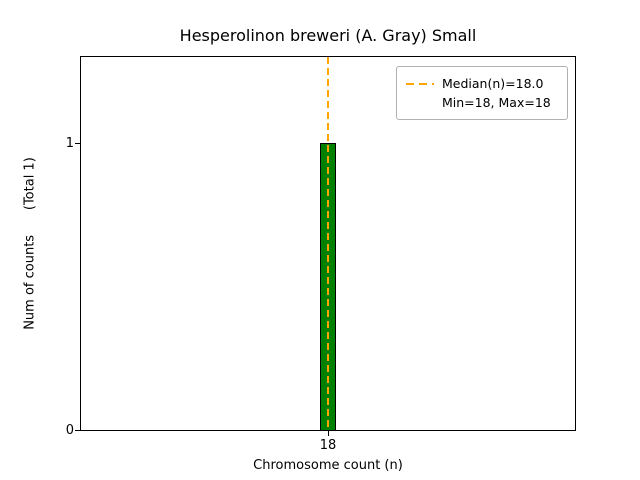  I want to click on legend-entry-median: Median(n)=18.0, so click(482, 83).